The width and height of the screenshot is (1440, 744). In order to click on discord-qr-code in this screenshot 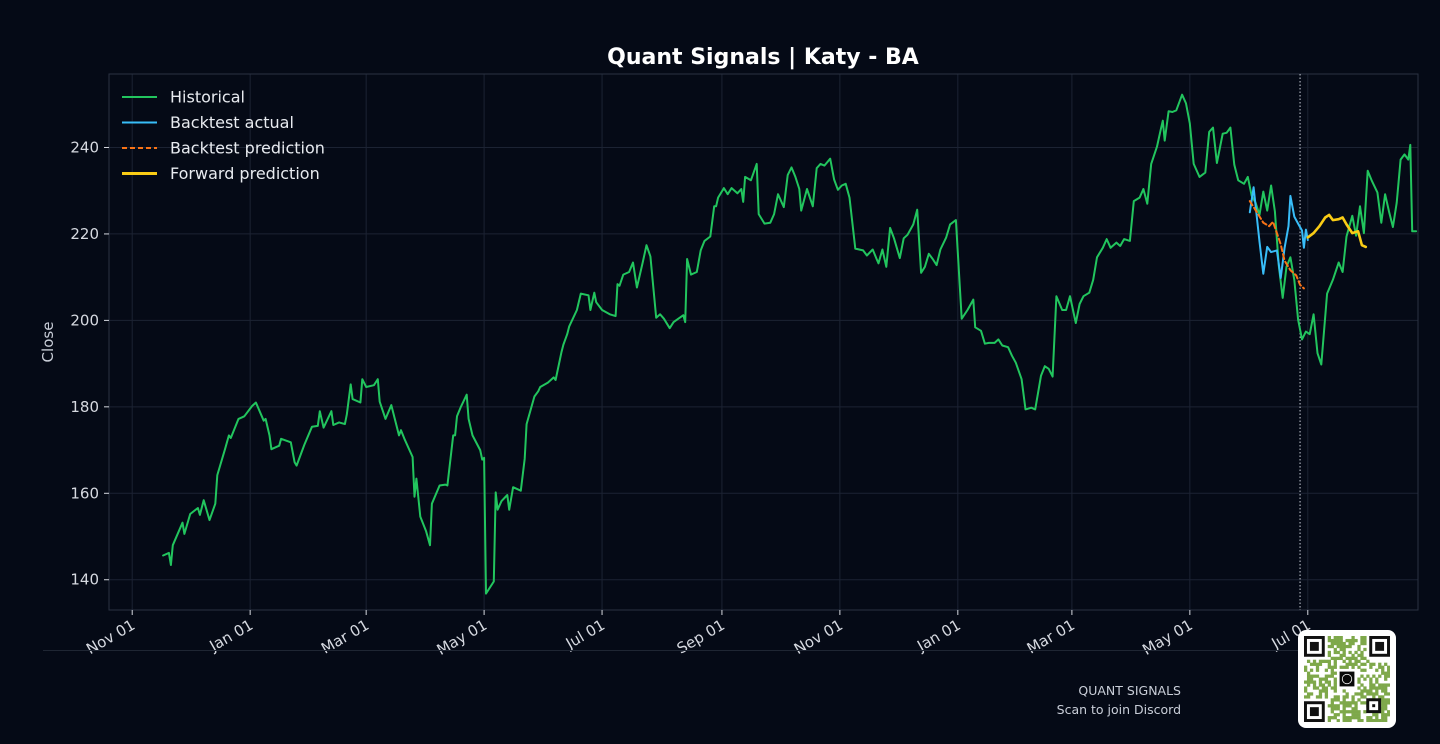, I will do `click(1347, 679)`.